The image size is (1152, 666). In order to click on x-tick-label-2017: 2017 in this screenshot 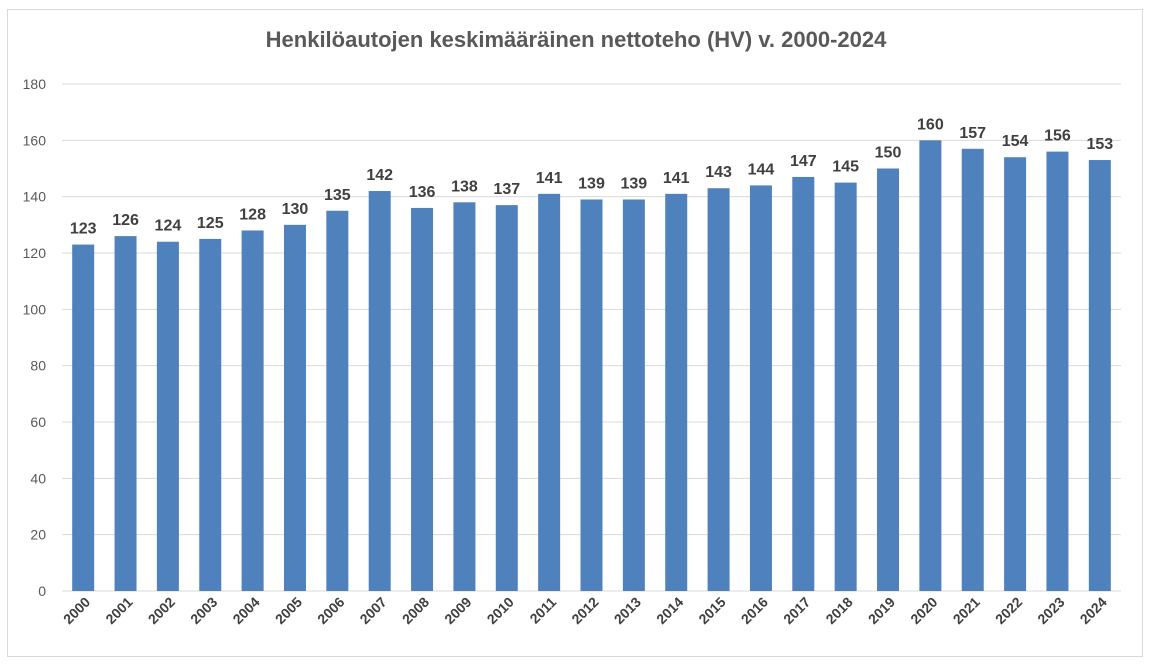, I will do `click(796, 610)`.